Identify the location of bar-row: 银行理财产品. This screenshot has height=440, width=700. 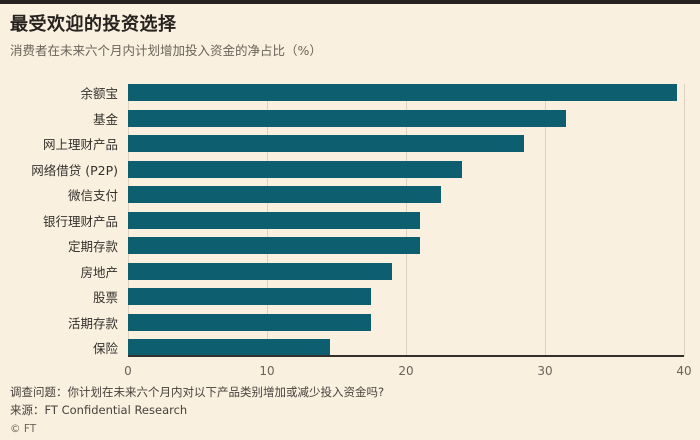
(347, 220).